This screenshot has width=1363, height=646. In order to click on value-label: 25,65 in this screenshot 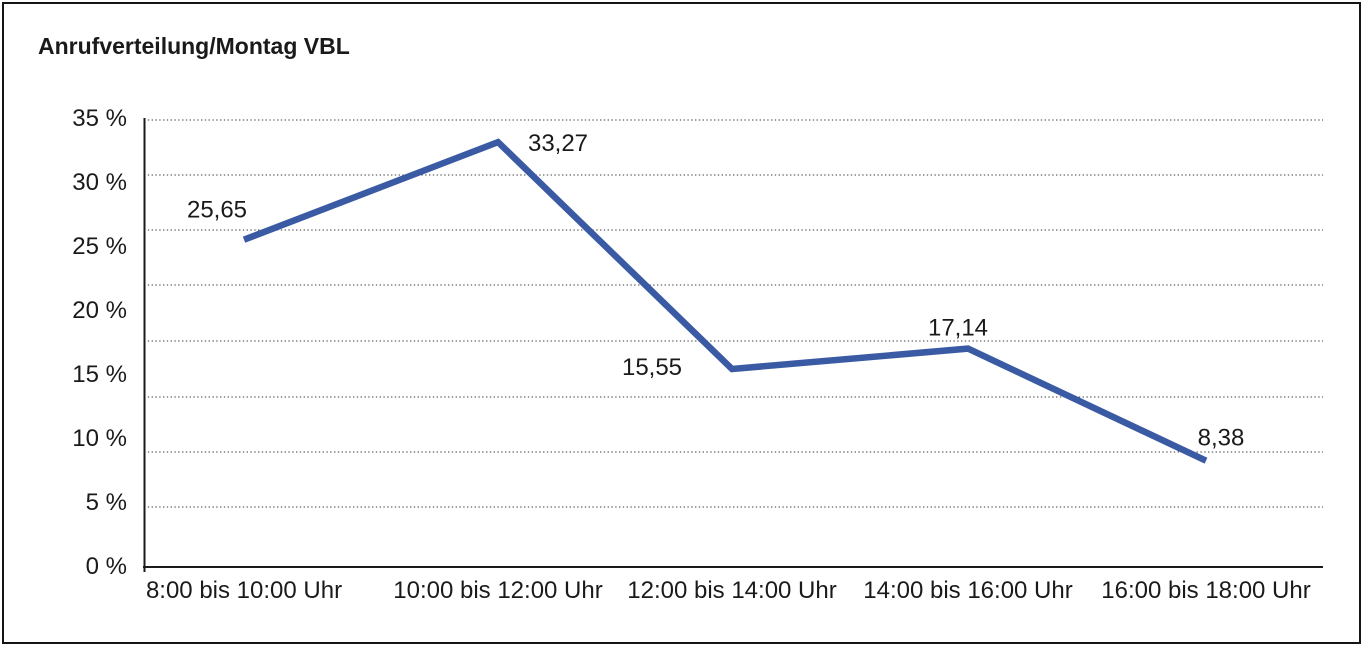, I will do `click(217, 210)`.